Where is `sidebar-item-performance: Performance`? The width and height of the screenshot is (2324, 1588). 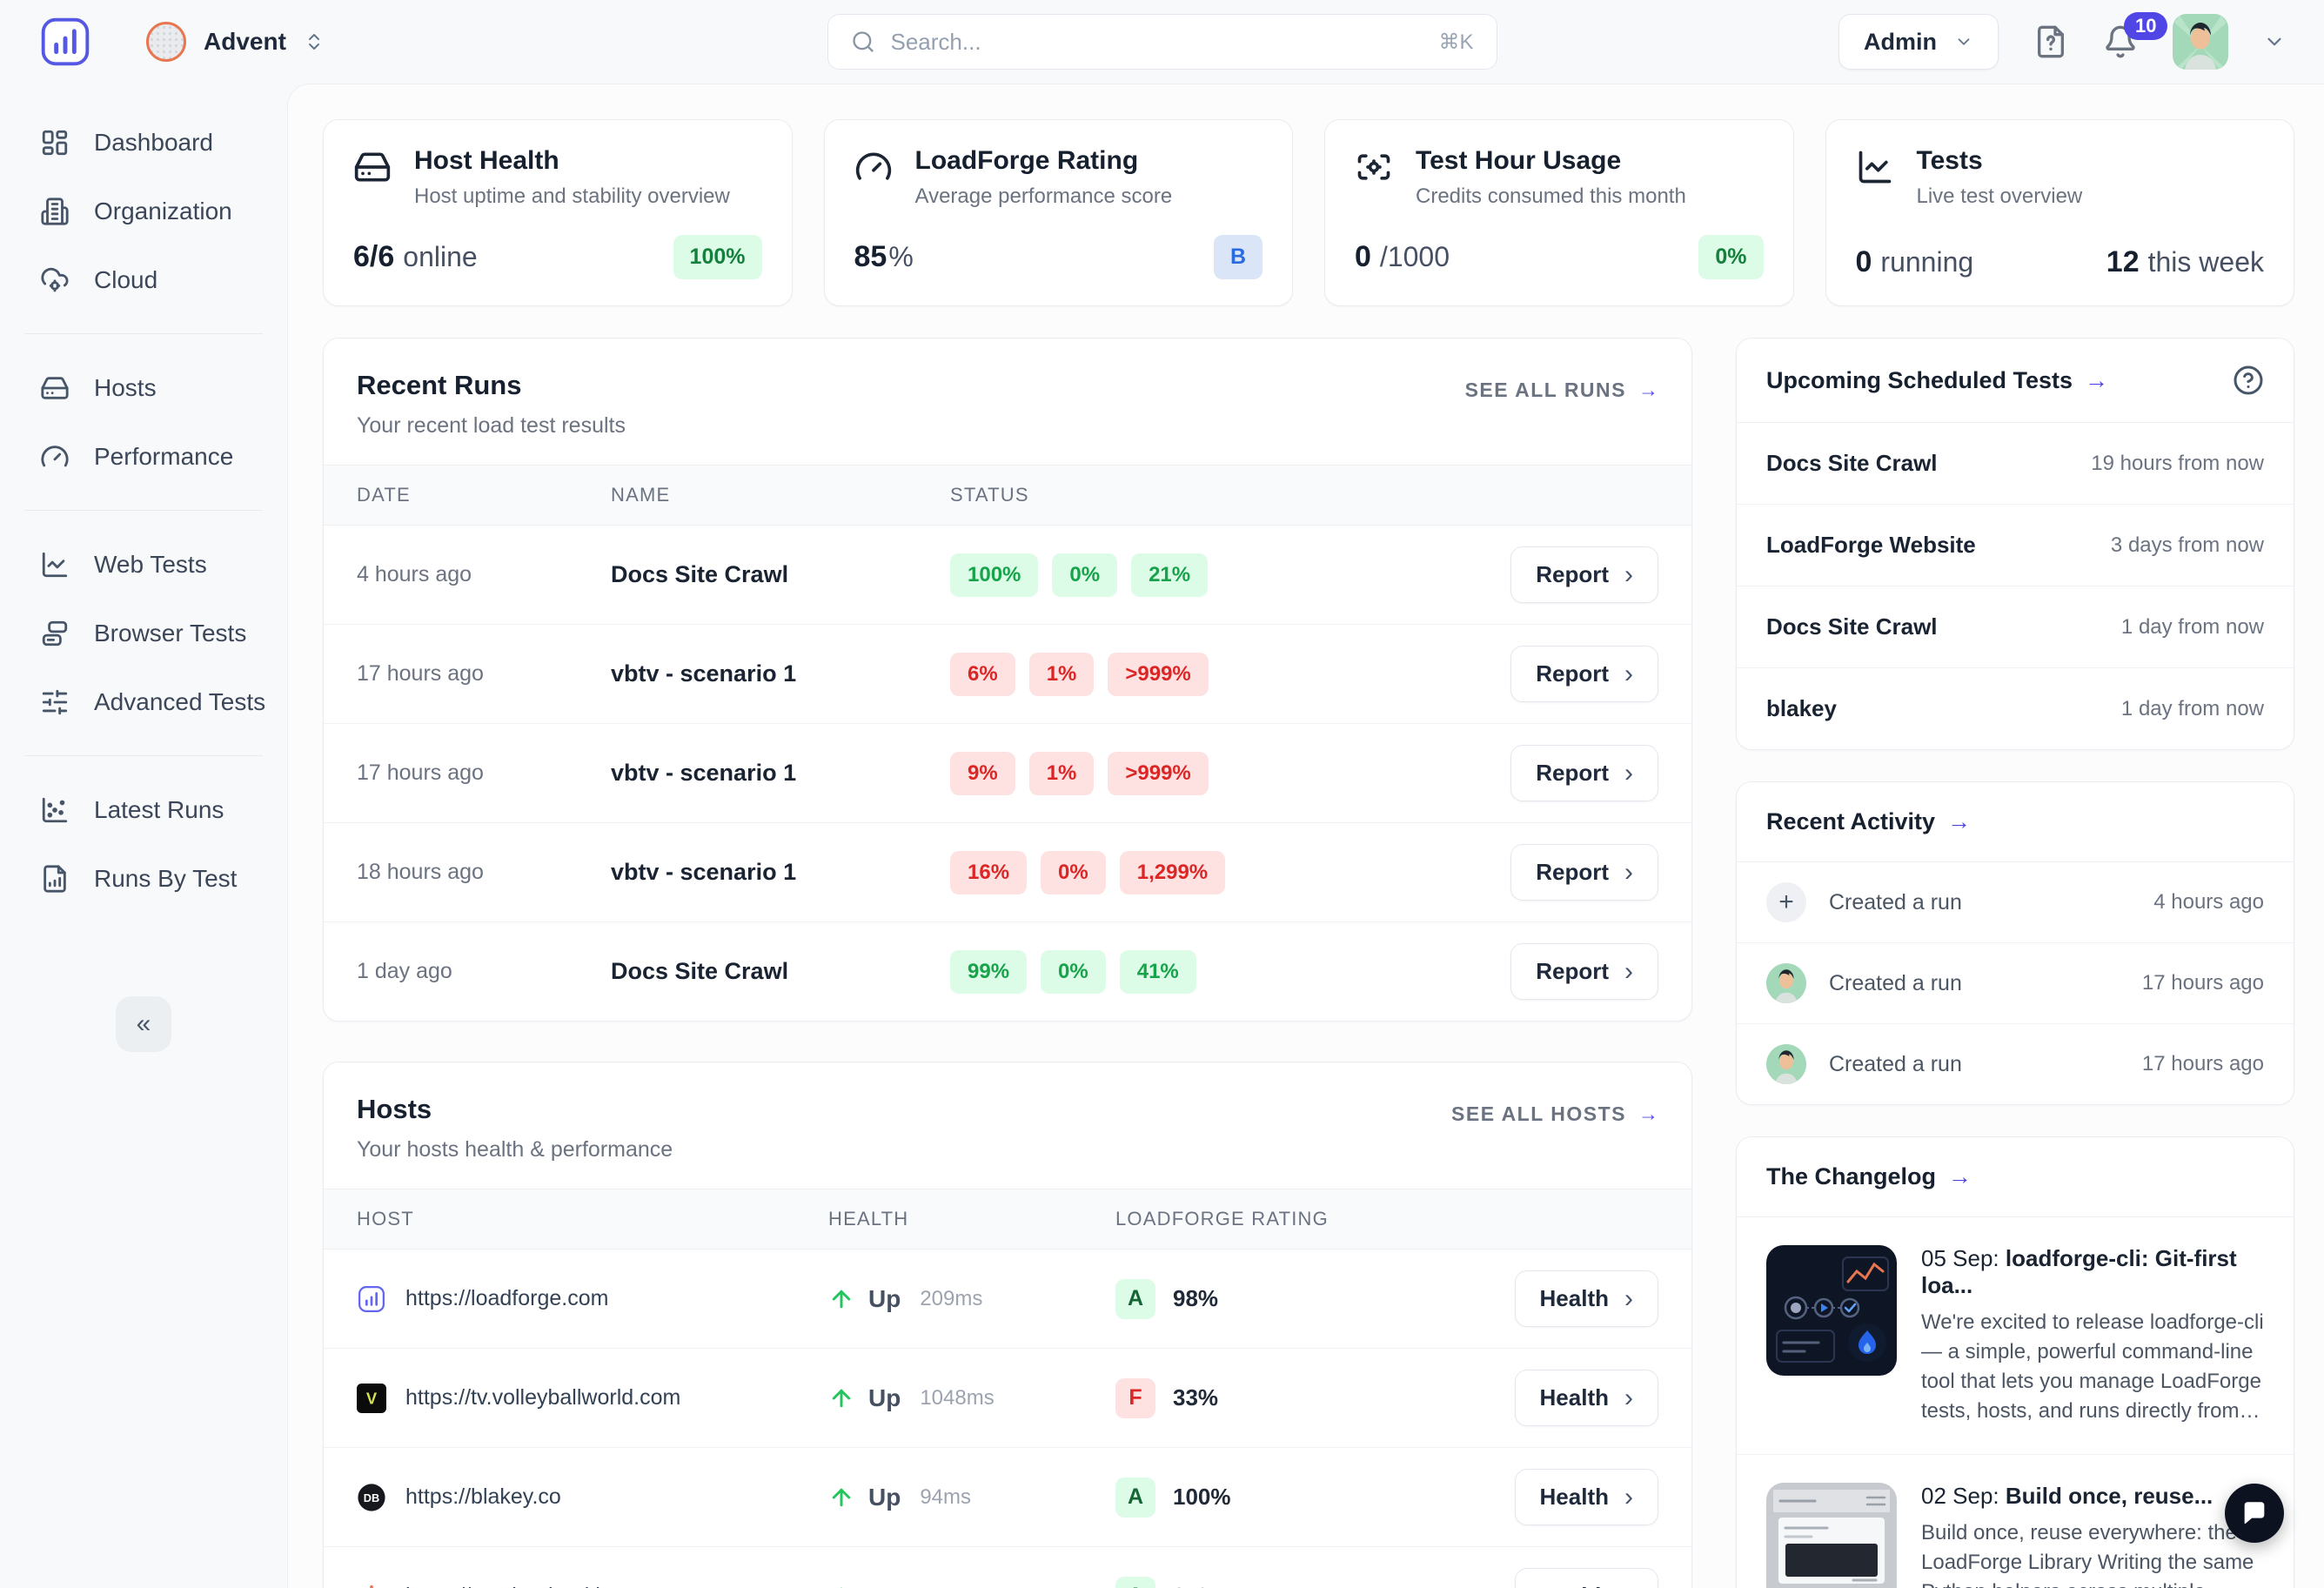
sidebar-item-performance: Performance is located at coordinates (143, 456).